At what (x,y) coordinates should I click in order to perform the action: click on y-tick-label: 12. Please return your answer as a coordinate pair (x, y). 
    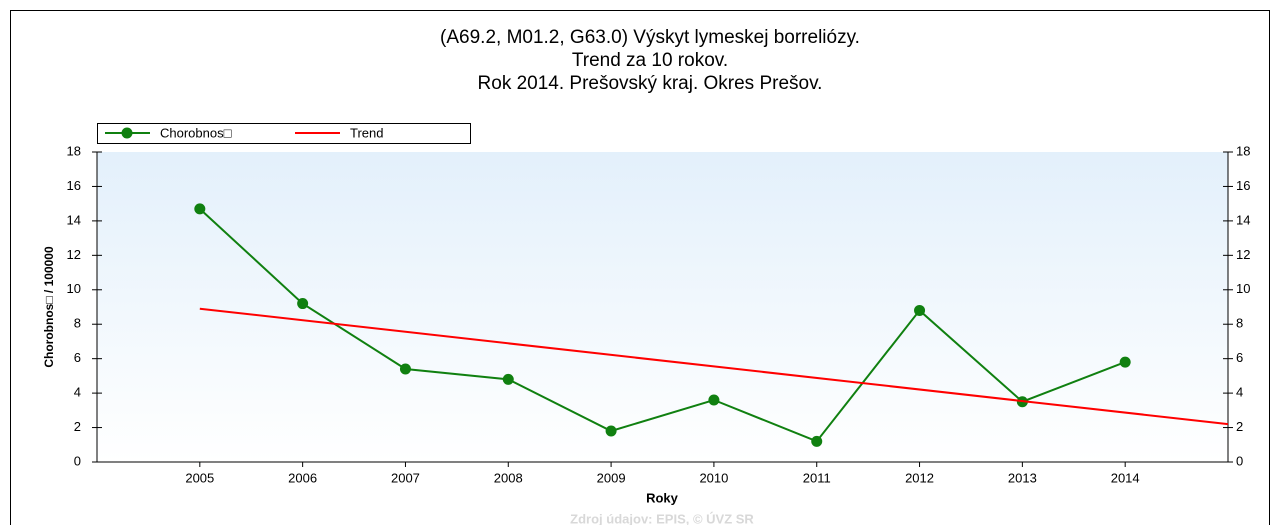
    Looking at the image, I should click on (74, 254).